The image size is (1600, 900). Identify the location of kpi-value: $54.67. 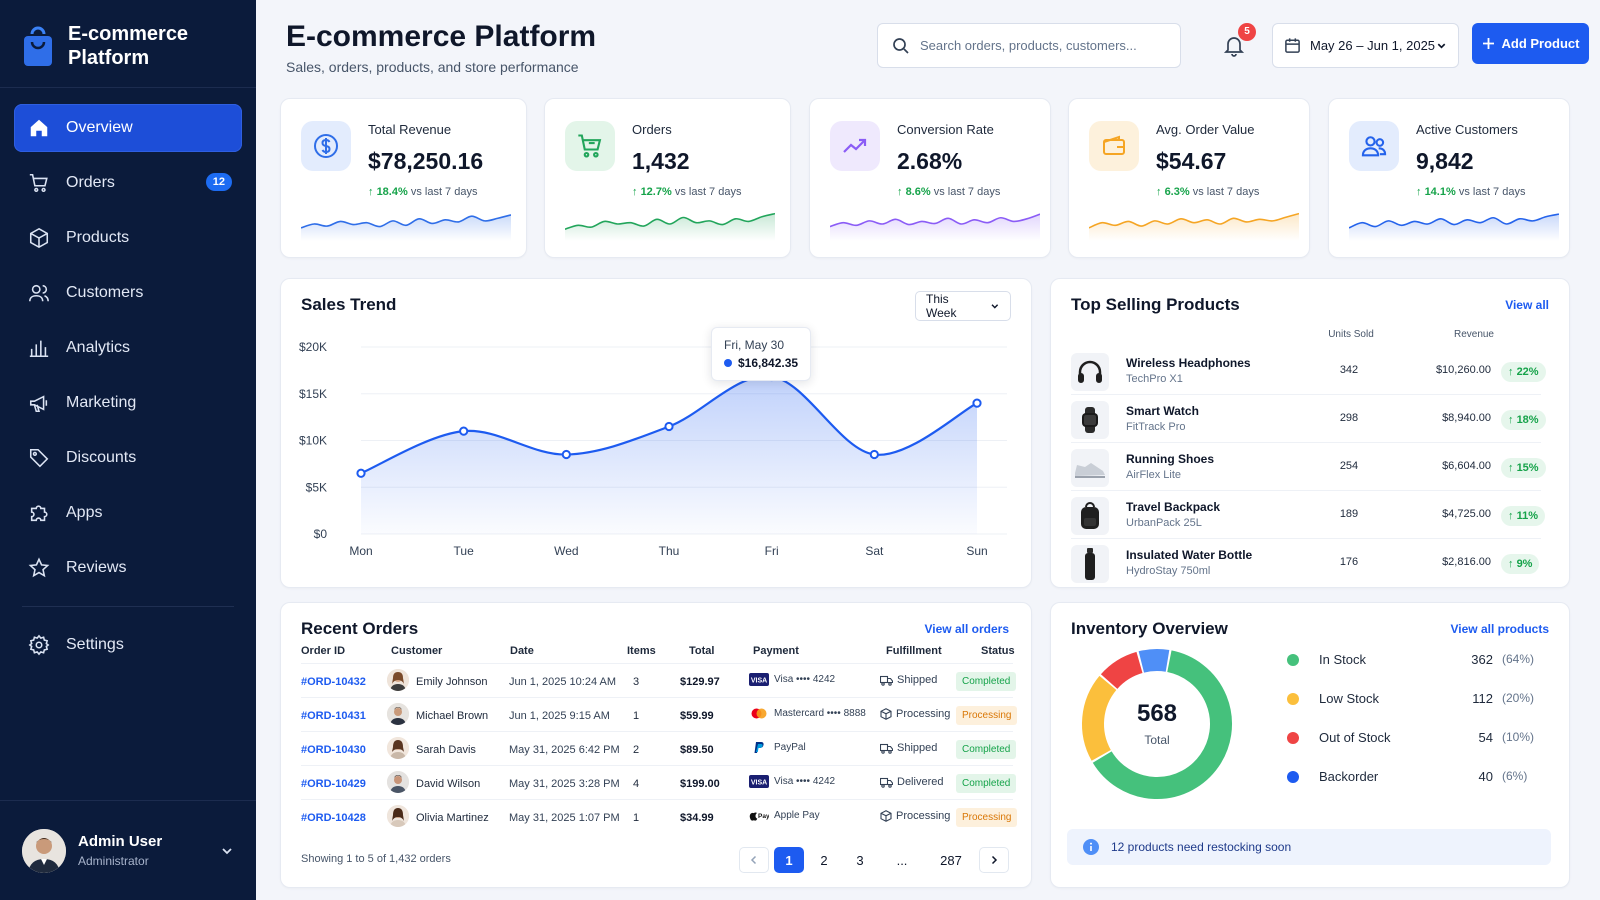
(1191, 161).